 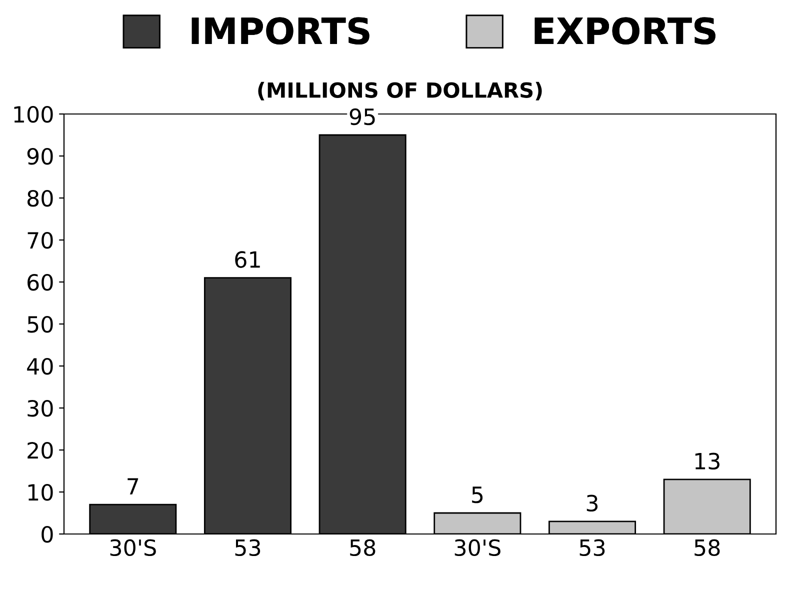 I want to click on chart-subtitle: (MILLIONS OF DOLLARS), so click(x=400, y=91).